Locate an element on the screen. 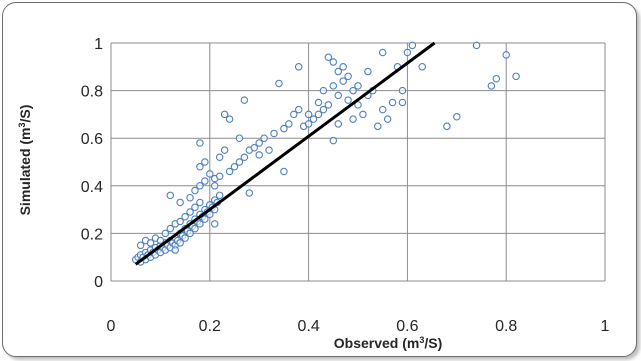  y-tick-label: 1 is located at coordinates (98, 44).